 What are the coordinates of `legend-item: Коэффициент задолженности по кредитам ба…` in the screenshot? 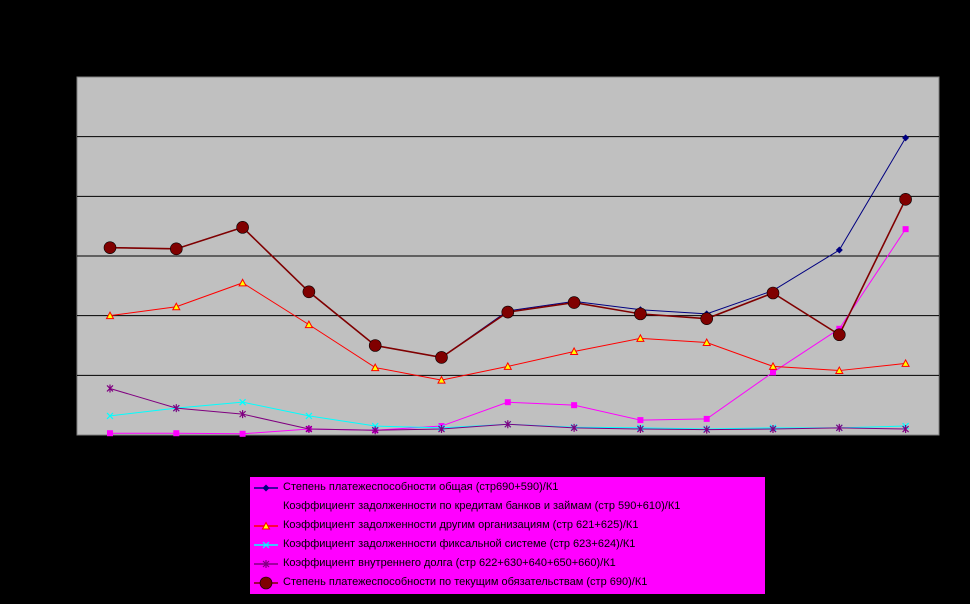 It's located at (507, 507).